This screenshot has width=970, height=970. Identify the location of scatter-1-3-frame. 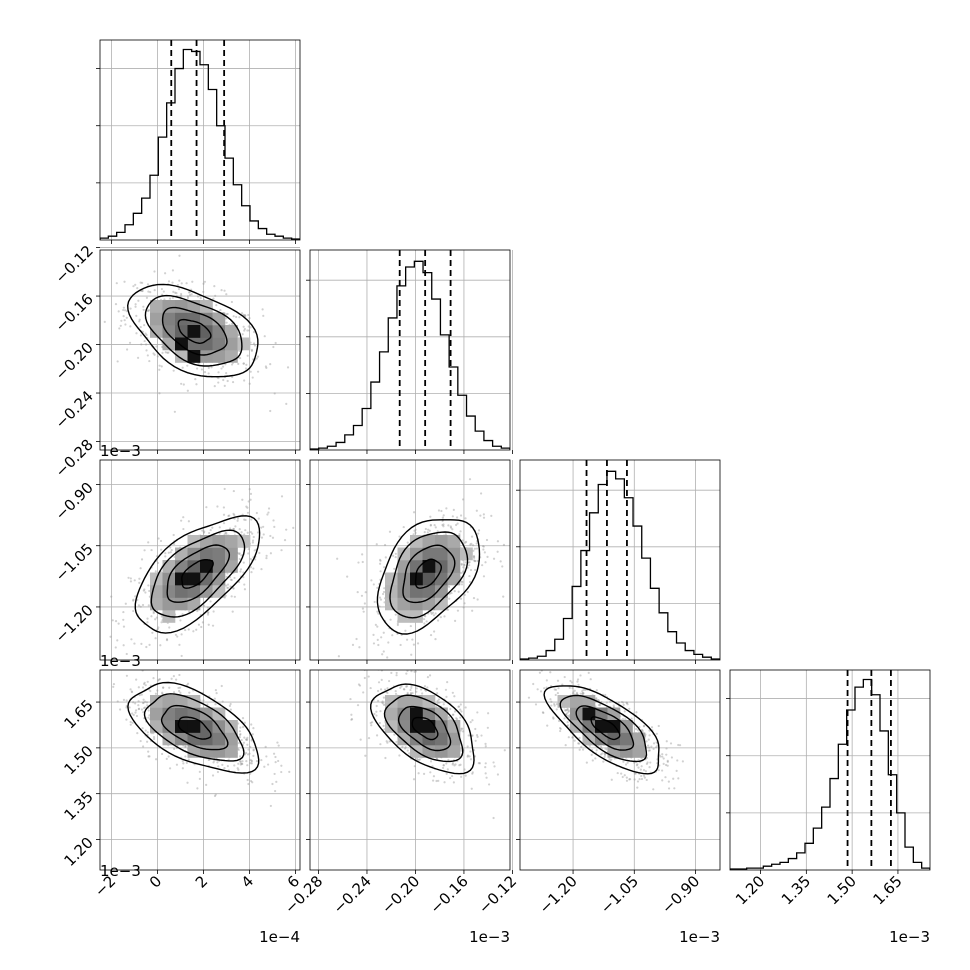
(410, 770).